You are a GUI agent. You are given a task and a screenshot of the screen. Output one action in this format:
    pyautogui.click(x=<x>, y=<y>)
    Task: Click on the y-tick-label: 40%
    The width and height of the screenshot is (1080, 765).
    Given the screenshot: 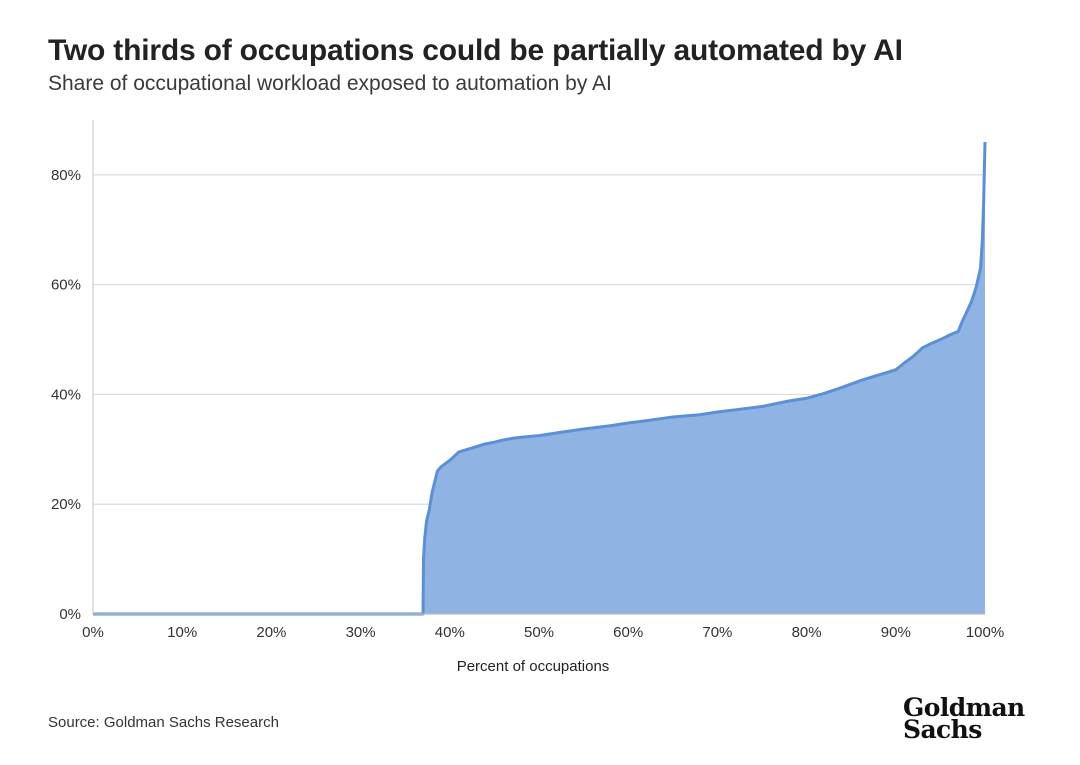 What is the action you would take?
    pyautogui.click(x=66, y=394)
    